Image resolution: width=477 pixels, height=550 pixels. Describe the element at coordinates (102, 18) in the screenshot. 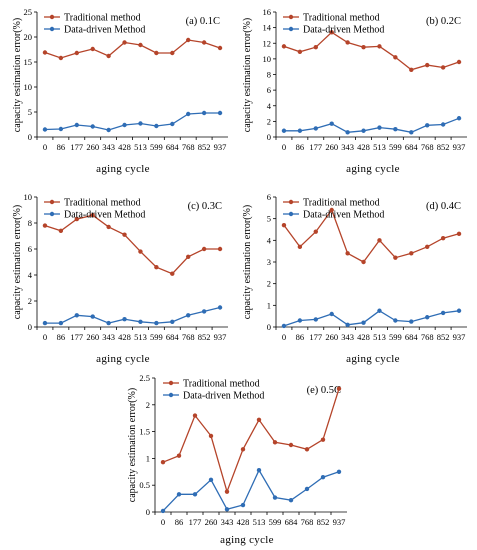

I see `legend-label-traditional: Traditional method` at that location.